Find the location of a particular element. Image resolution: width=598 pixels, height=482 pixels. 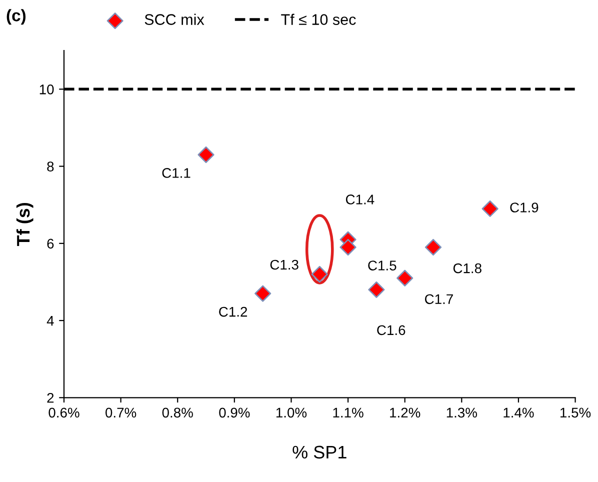

x-tick-label: 0.7% is located at coordinates (121, 413).